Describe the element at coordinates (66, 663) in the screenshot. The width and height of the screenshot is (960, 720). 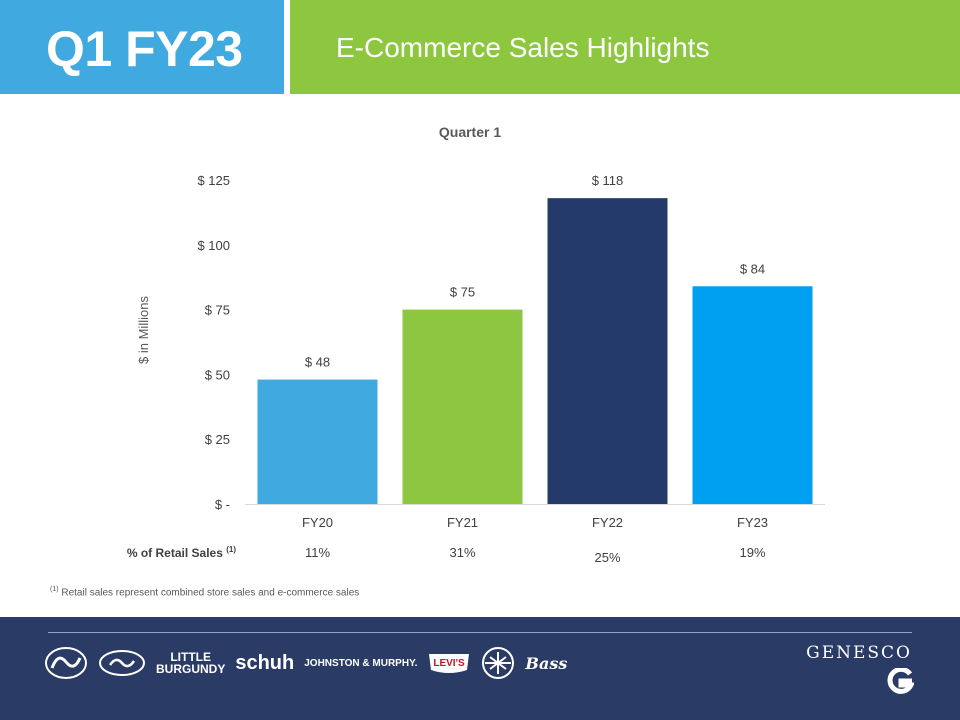
I see `journeys-logo-icon` at that location.